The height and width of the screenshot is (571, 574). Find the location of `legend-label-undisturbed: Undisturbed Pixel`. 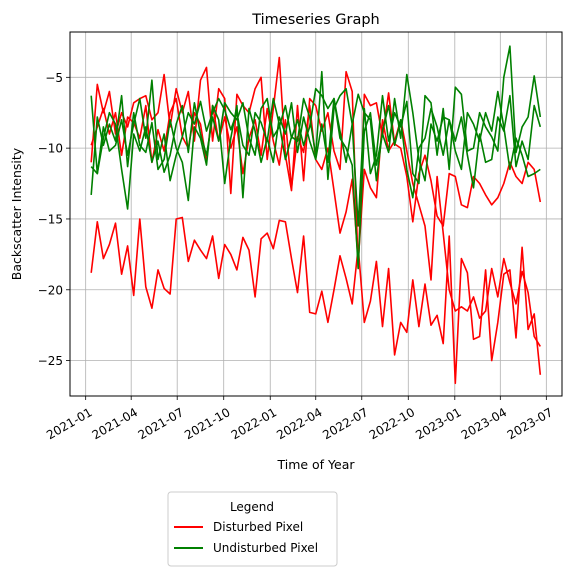

legend-label-undisturbed: Undisturbed Pixel is located at coordinates (265, 548).